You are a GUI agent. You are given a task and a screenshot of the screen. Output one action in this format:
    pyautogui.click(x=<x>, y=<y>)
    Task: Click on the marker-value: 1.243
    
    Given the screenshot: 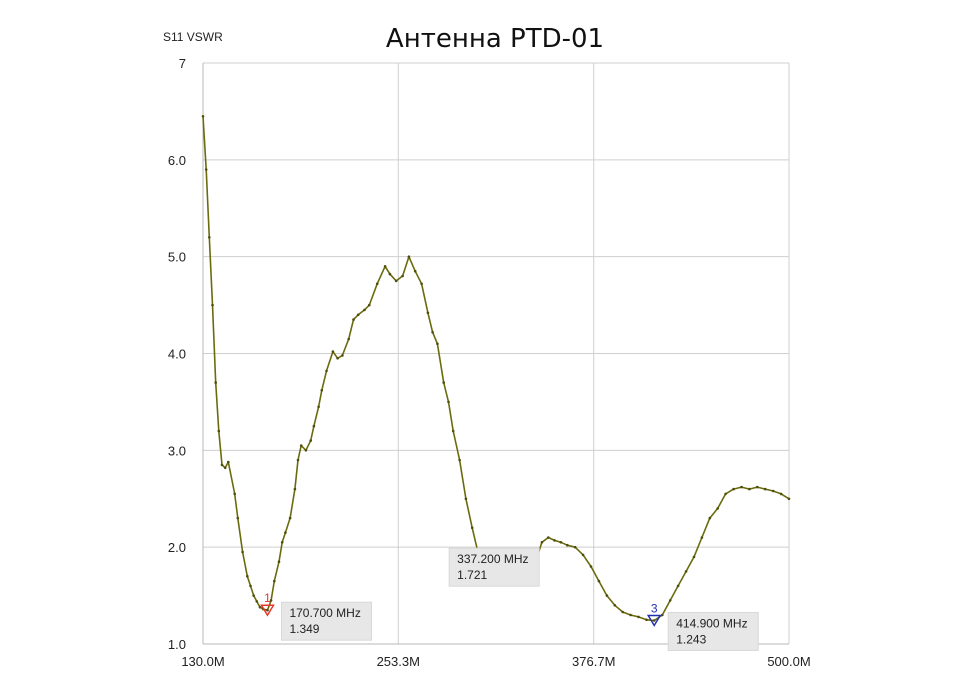 What is the action you would take?
    pyautogui.click(x=691, y=639)
    